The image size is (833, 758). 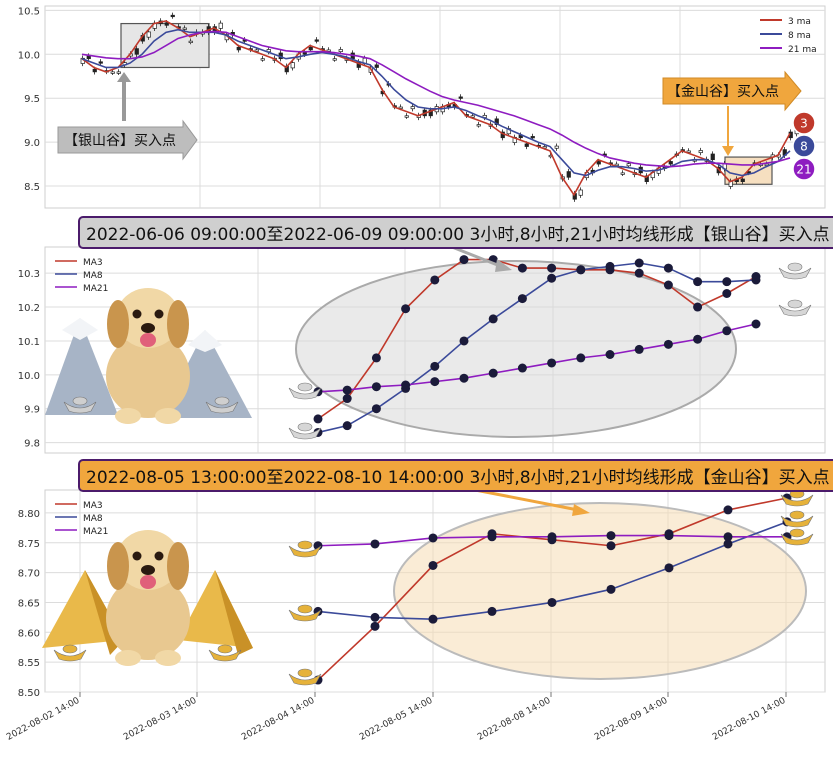 I want to click on silver-dog-tongue, so click(x=148, y=340).